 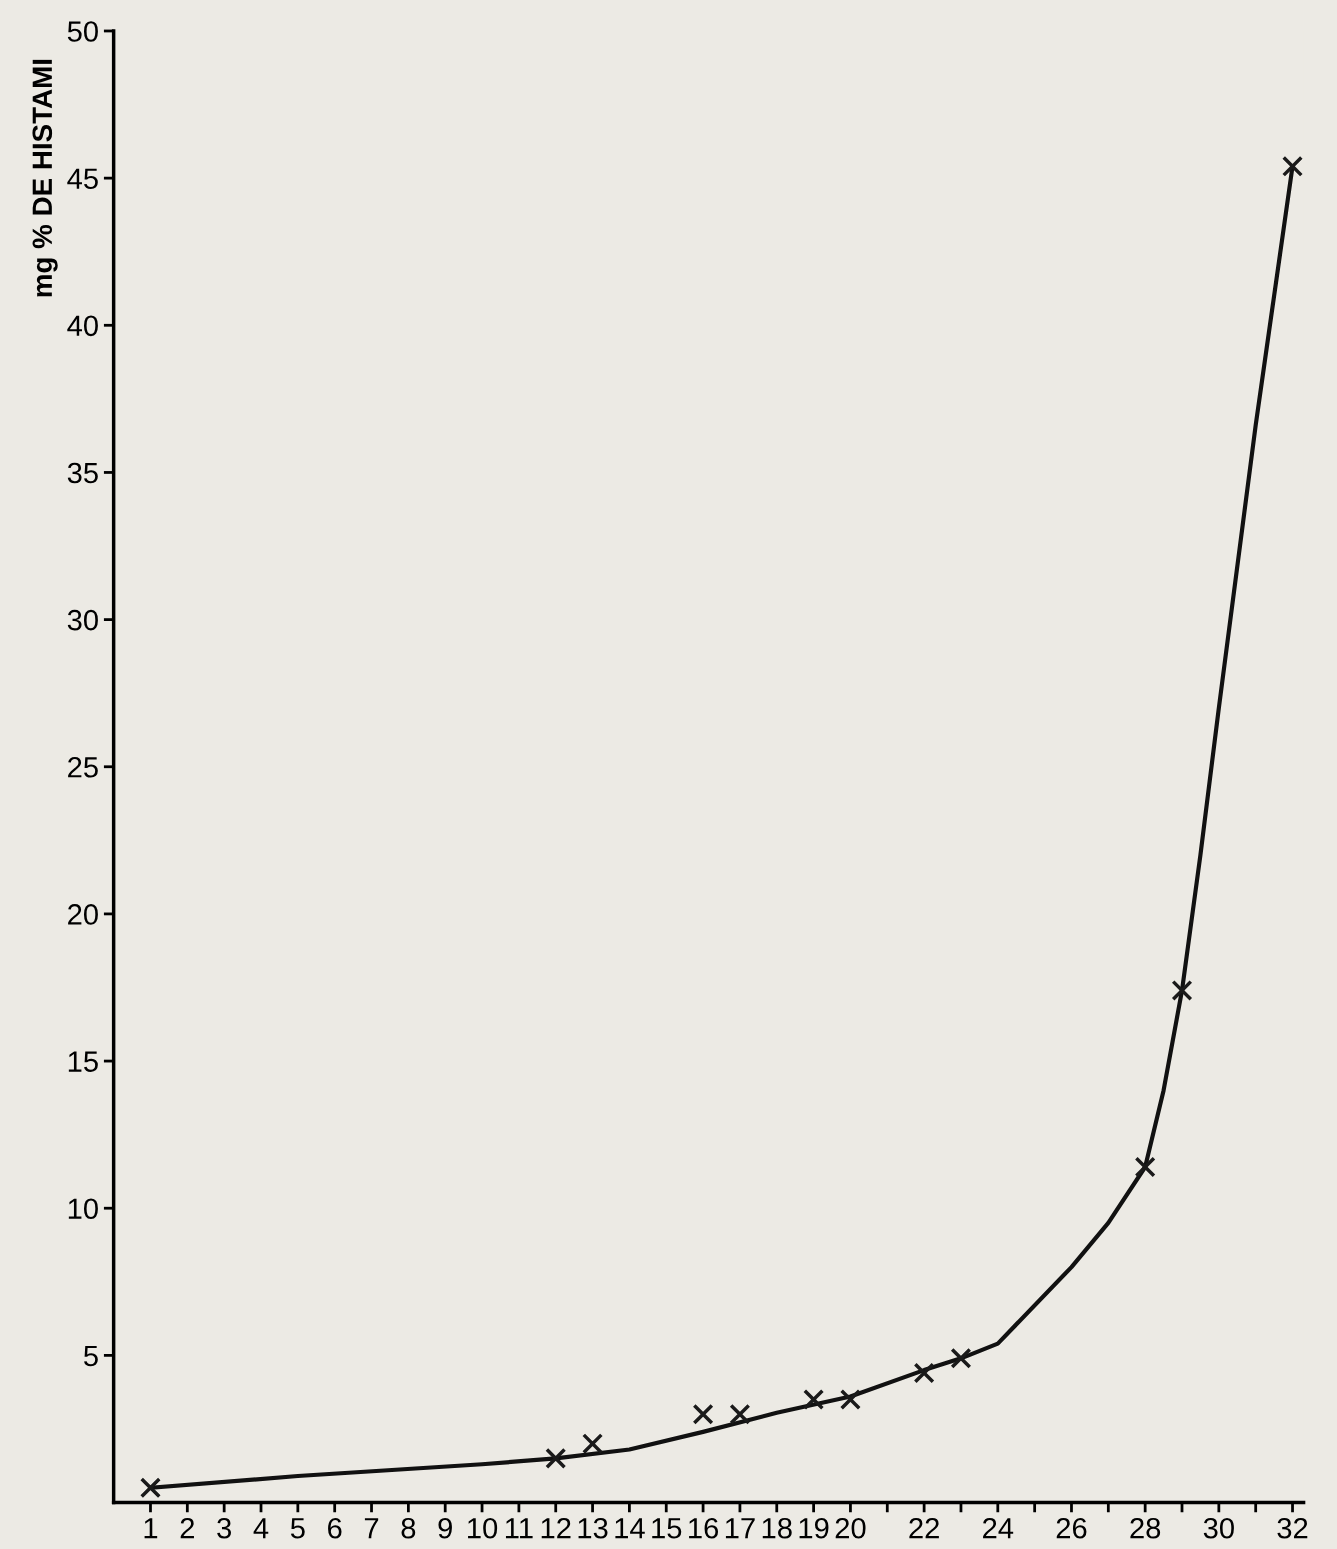 What do you see at coordinates (593, 1528) in the screenshot?
I see `x-tick-label: 13` at bounding box center [593, 1528].